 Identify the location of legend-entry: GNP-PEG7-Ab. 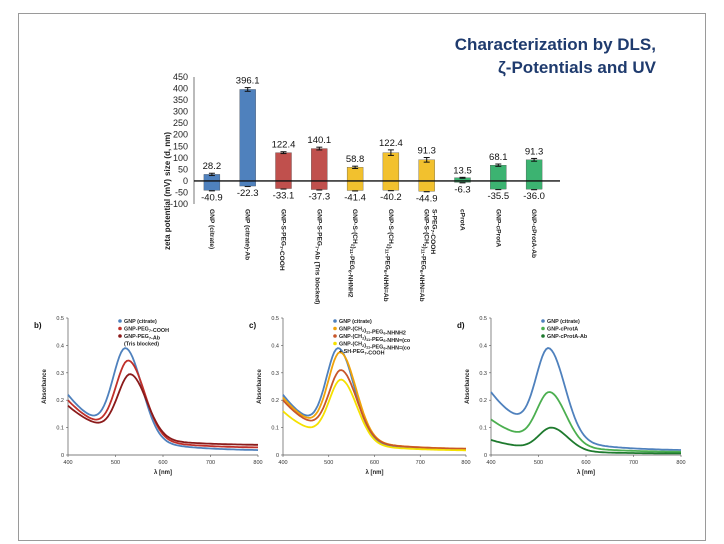
(142, 337).